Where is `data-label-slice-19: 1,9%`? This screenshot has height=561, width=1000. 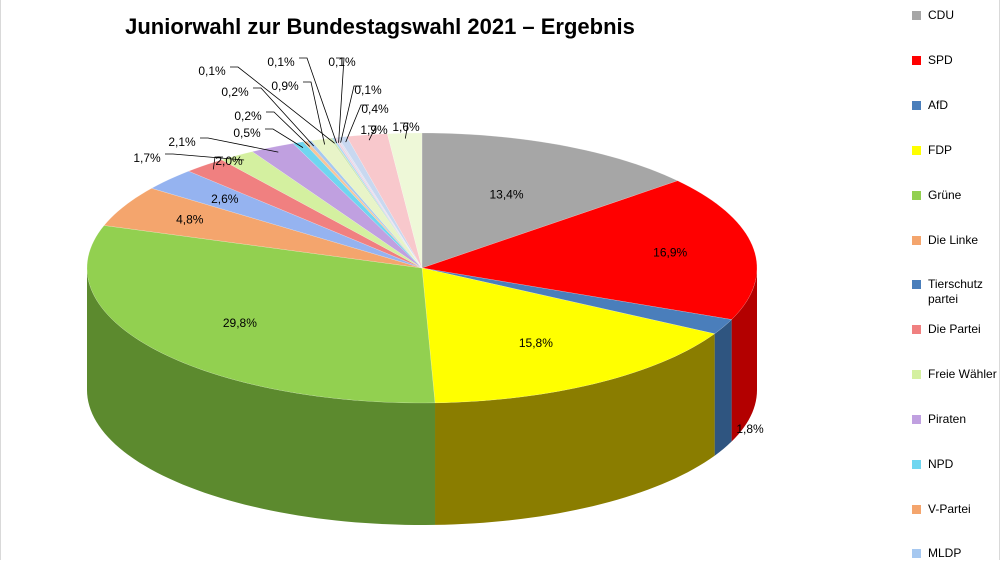 data-label-slice-19: 1,9% is located at coordinates (374, 130).